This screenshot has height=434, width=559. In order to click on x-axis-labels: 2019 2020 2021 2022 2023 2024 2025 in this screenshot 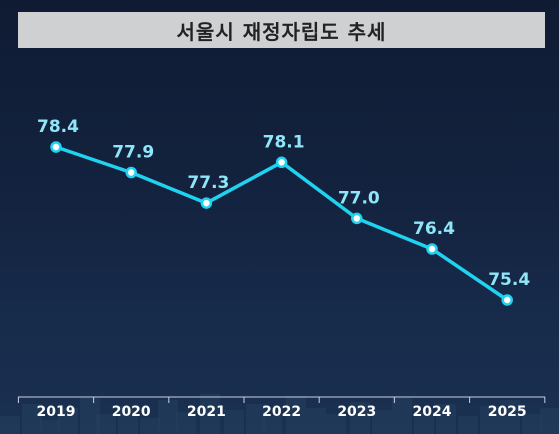, I will do `click(282, 412)`.